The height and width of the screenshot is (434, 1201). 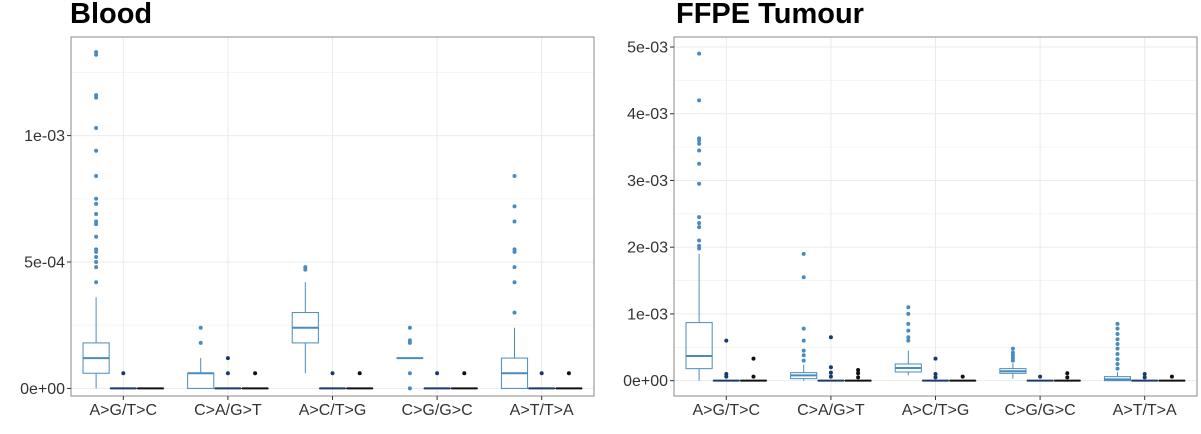 What do you see at coordinates (647, 181) in the screenshot?
I see `y-tick-label: 3e-03` at bounding box center [647, 181].